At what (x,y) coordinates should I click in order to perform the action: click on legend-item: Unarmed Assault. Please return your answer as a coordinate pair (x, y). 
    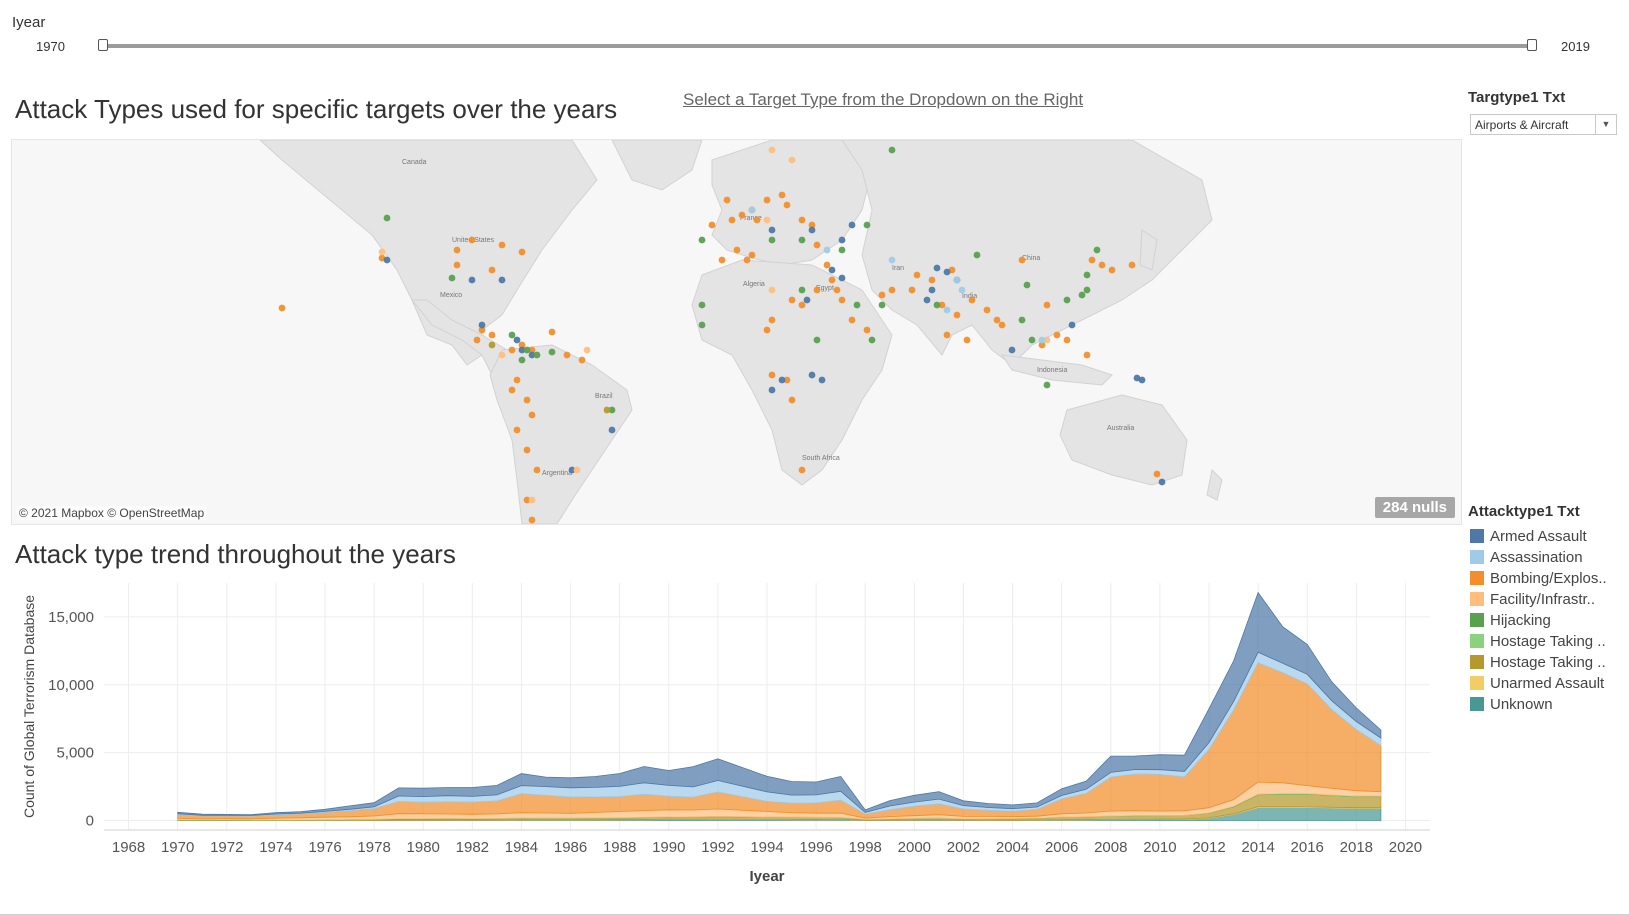
    Looking at the image, I should click on (1537, 684).